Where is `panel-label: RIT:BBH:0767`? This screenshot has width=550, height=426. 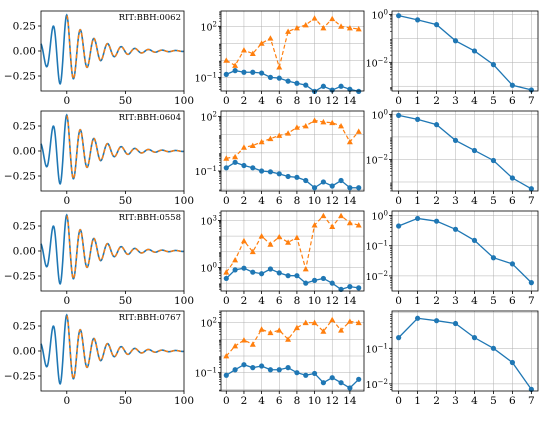 panel-label: RIT:BBH:0767 is located at coordinates (150, 318).